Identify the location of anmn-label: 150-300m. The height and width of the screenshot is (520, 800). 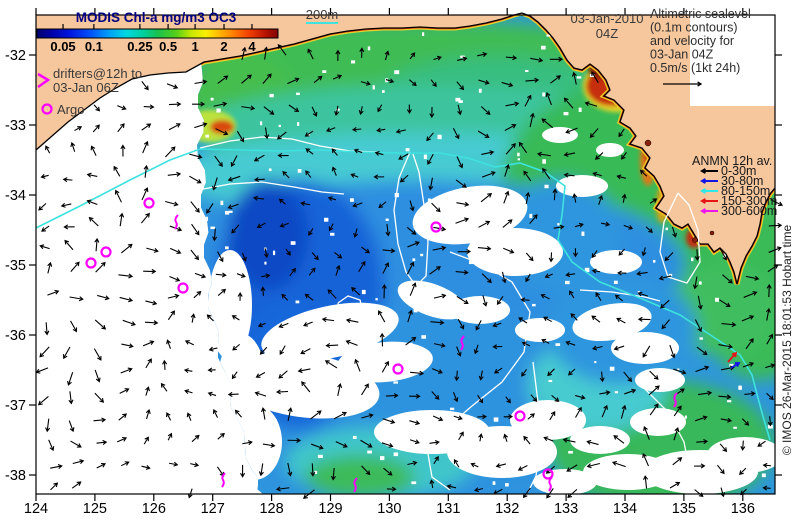
(749, 201).